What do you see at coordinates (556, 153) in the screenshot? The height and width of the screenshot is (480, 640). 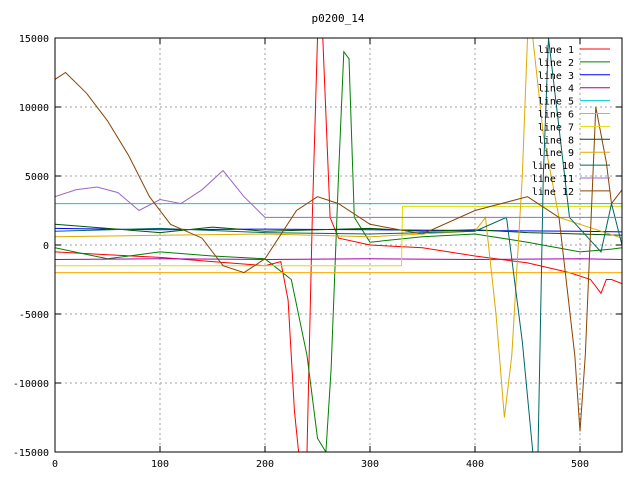 I see `legend-label: line 9` at bounding box center [556, 153].